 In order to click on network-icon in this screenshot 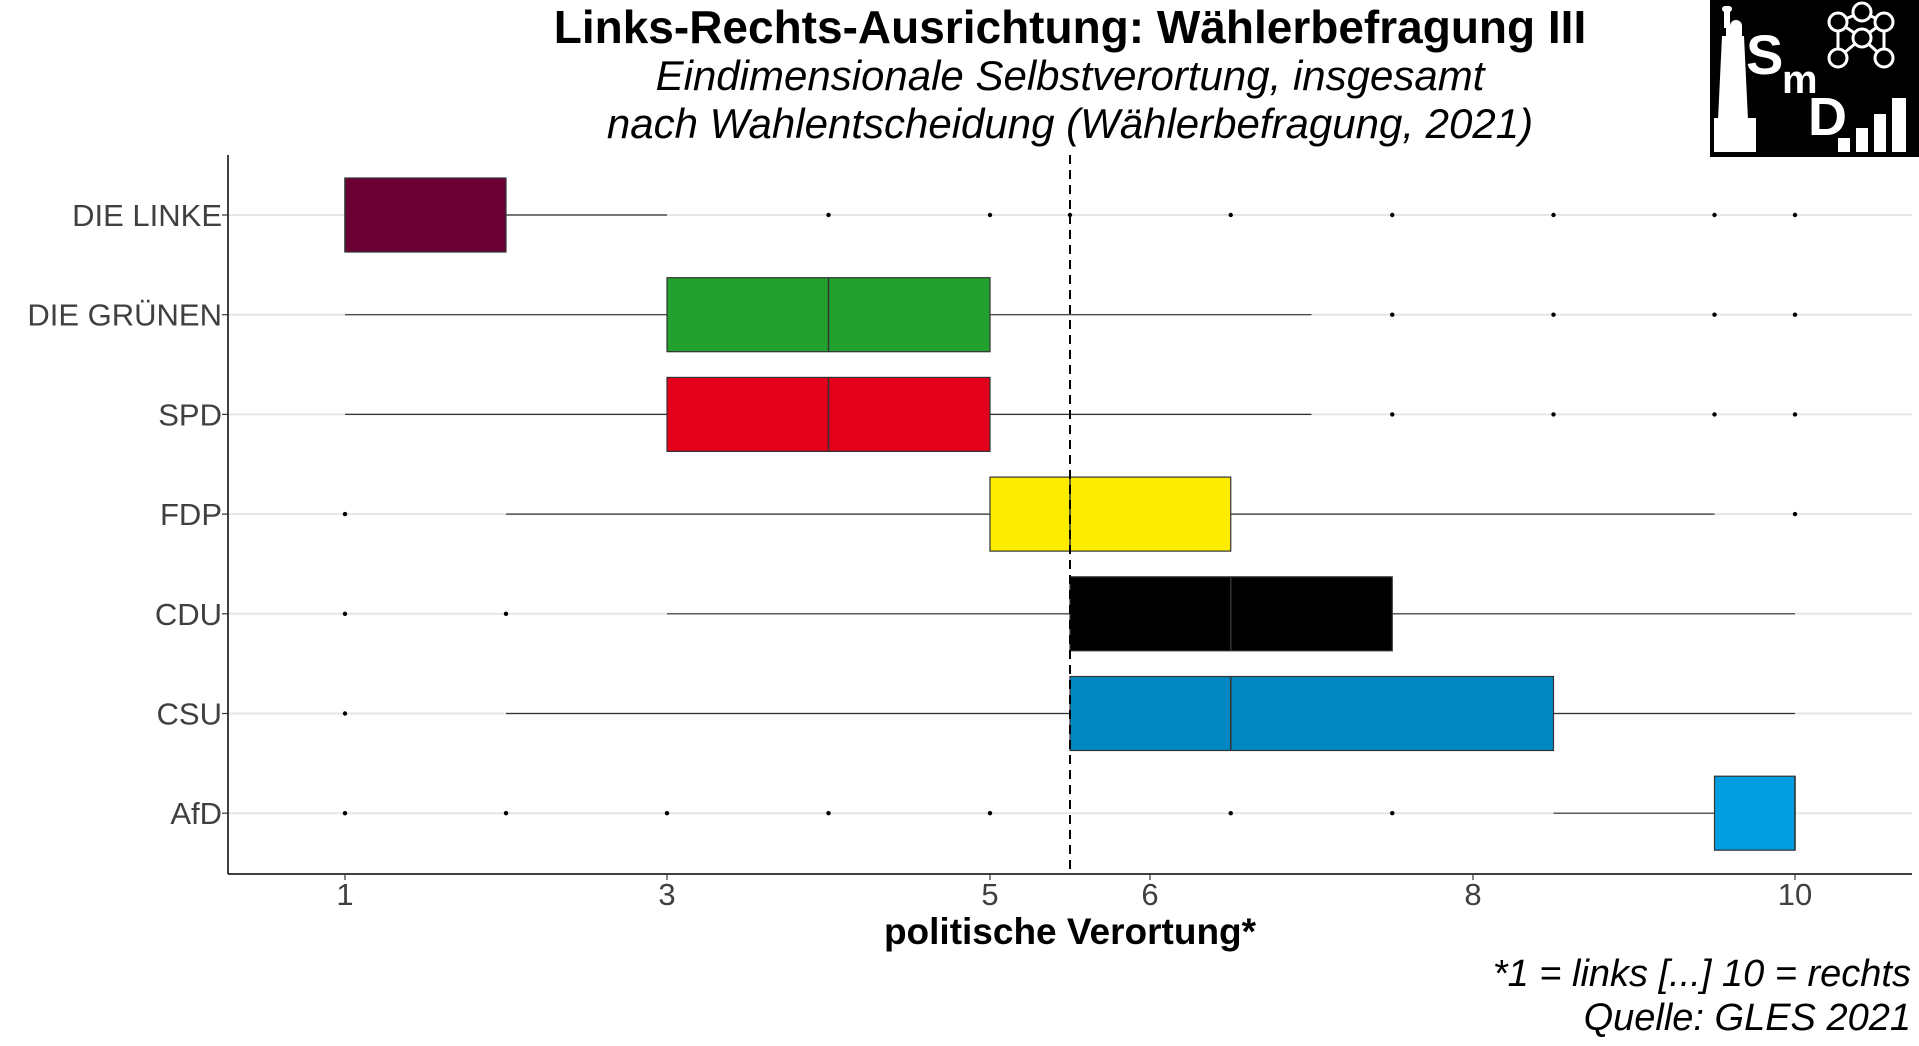, I will do `click(1861, 35)`.